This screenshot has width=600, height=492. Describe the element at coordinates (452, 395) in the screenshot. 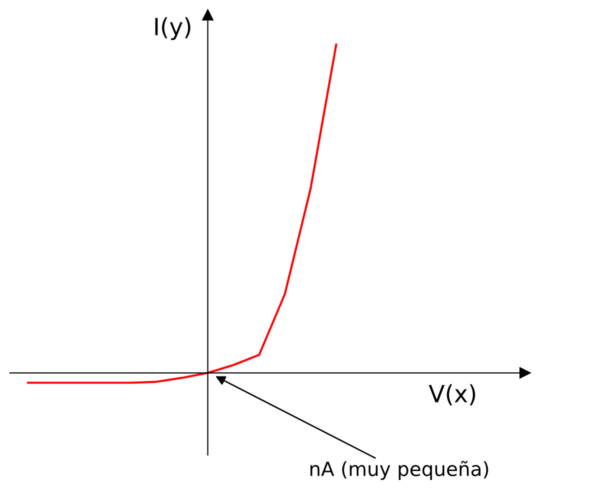

I see `x-axis-title: V(x)` at that location.